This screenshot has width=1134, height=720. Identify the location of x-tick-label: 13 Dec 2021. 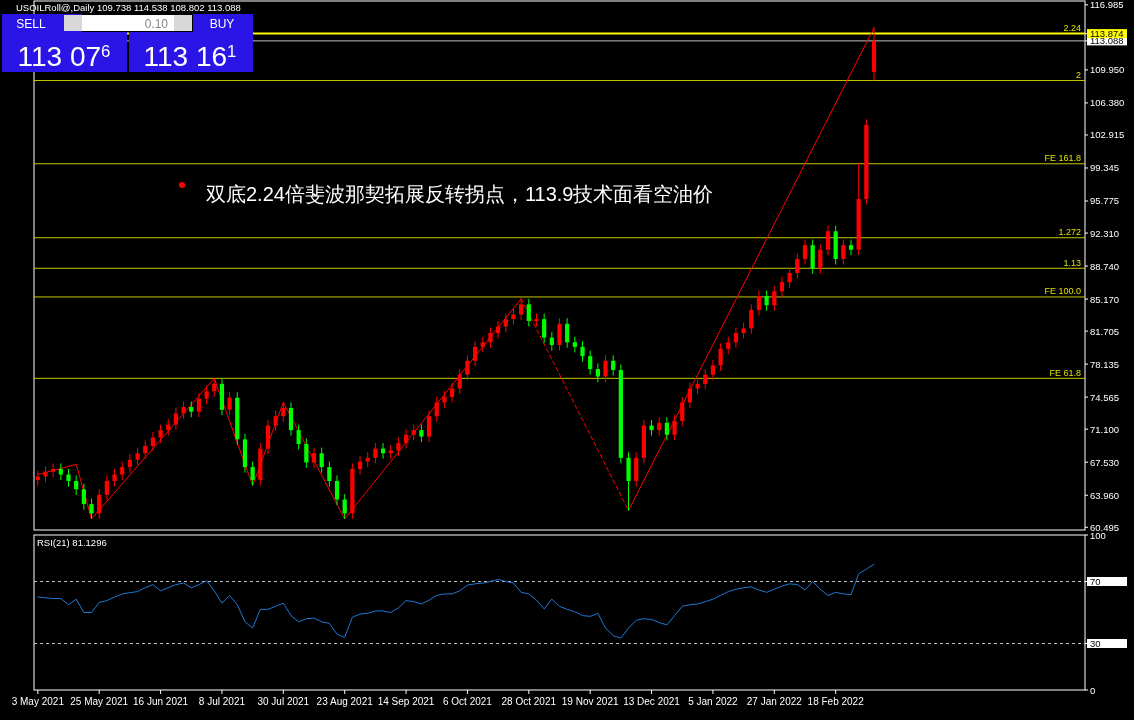
(652, 701).